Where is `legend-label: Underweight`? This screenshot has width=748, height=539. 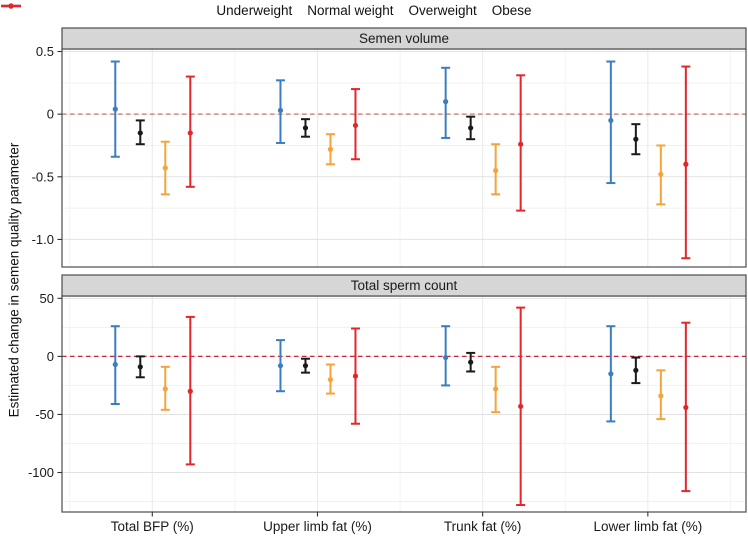 legend-label: Underweight is located at coordinates (254, 10).